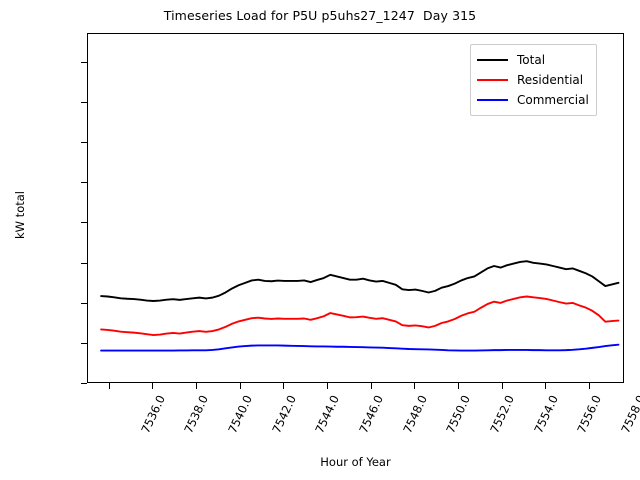 The height and width of the screenshot is (480, 640). I want to click on x-tick-label: 7536.0, so click(153, 414).